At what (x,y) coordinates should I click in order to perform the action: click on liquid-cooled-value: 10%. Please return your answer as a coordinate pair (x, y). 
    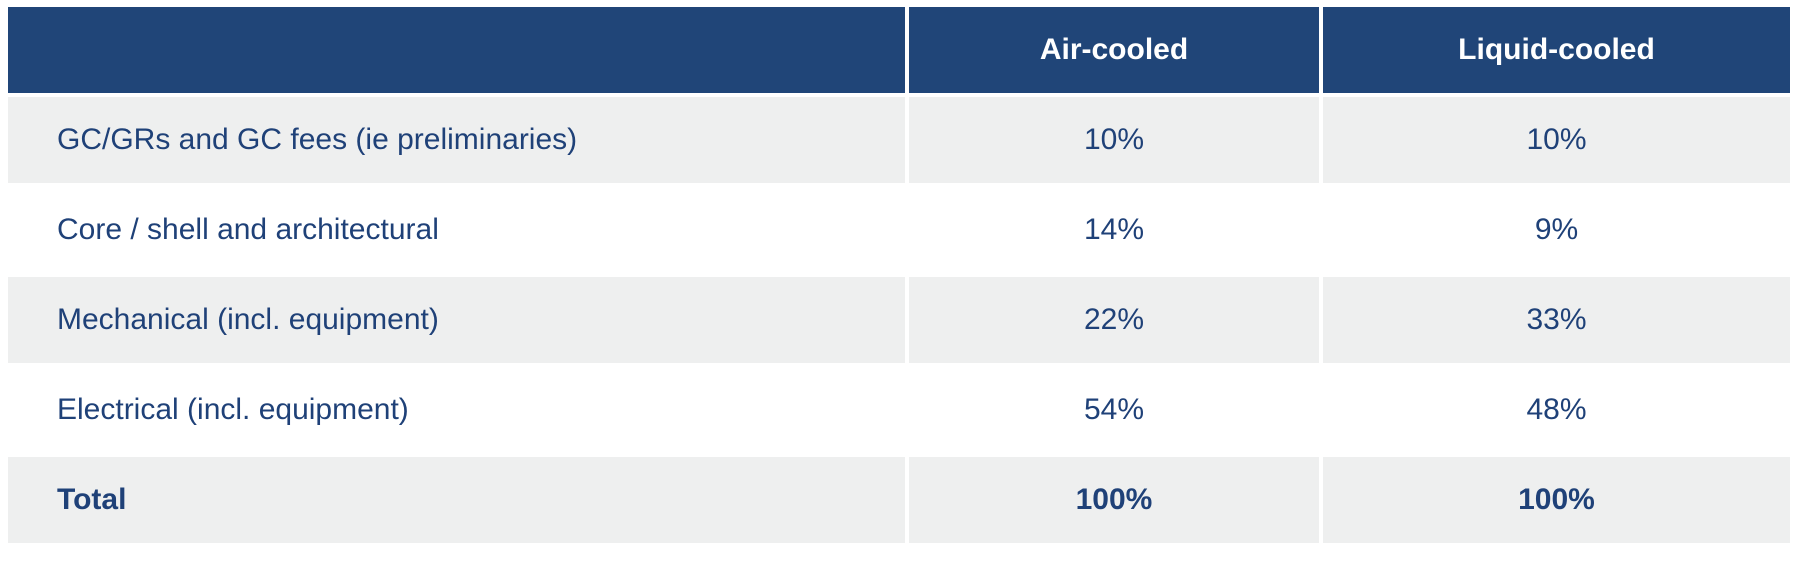
    Looking at the image, I should click on (1556, 140).